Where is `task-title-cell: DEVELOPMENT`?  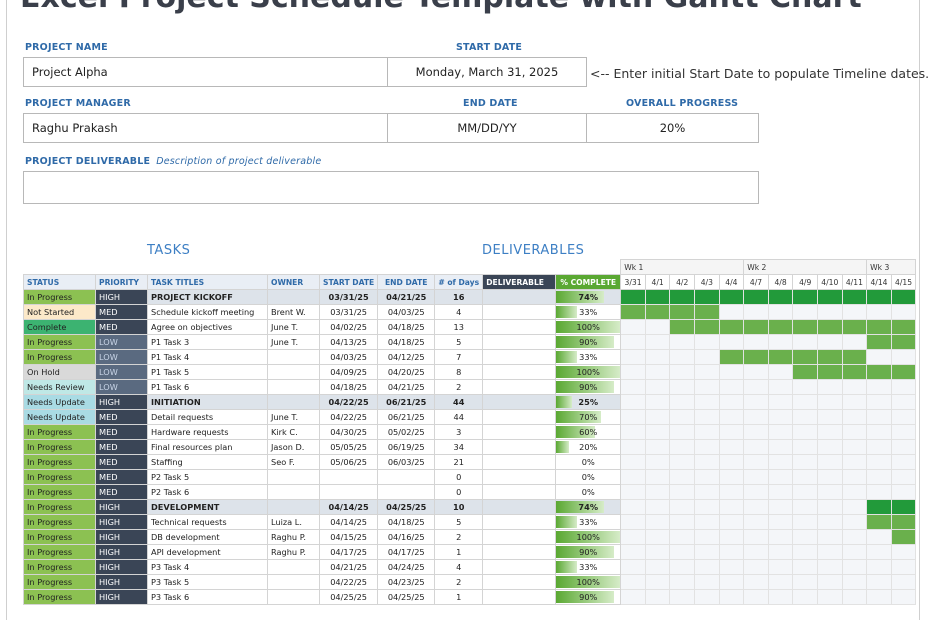
task-title-cell: DEVELOPMENT is located at coordinates (207, 507).